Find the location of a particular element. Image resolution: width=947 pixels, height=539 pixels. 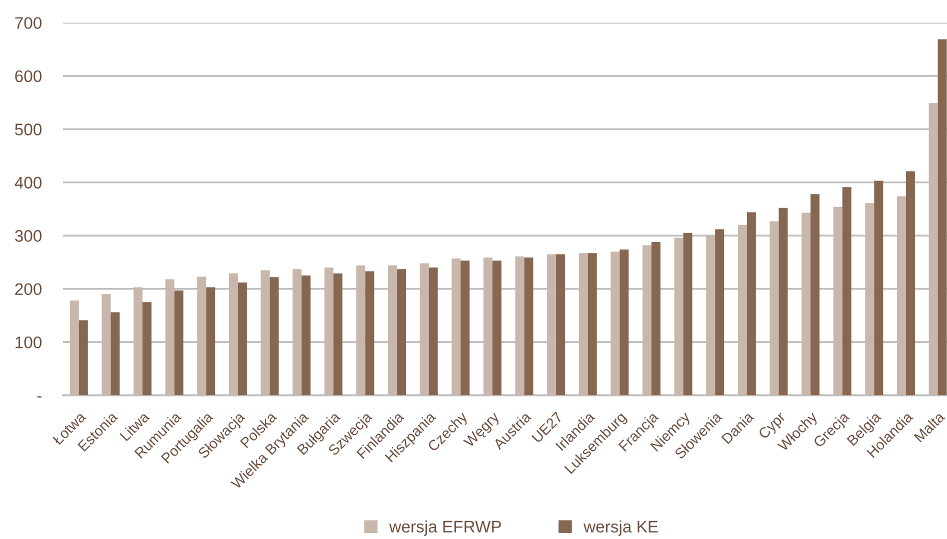

y-tick-label: 600 is located at coordinates (28, 76).